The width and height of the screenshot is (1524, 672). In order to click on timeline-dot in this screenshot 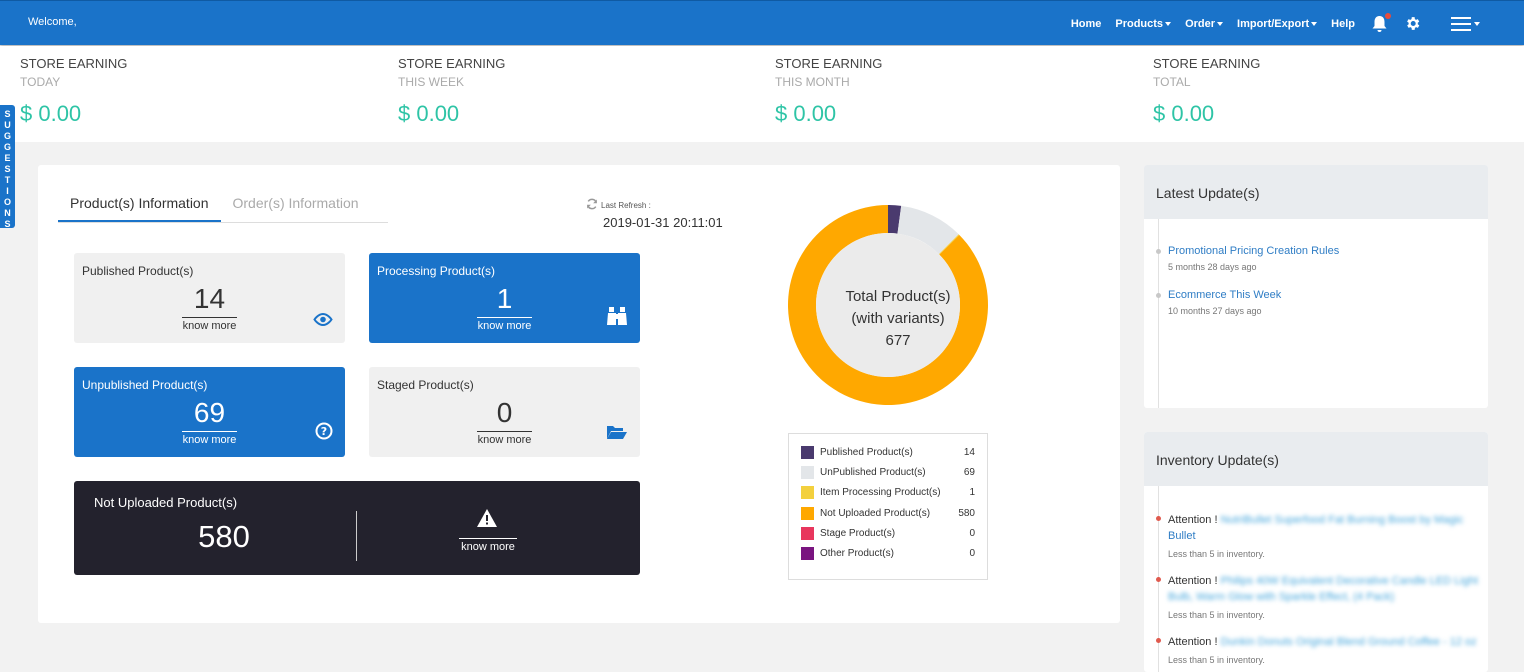, I will do `click(1158, 251)`.